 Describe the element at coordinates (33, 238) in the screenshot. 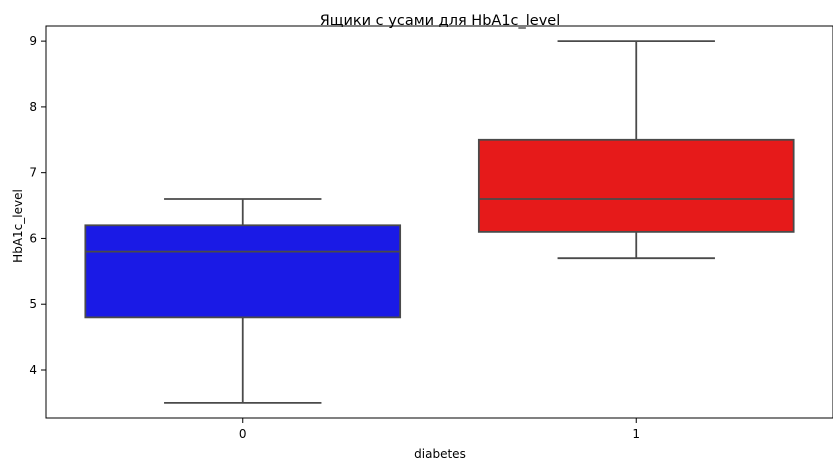

I see `y-tick-label: 6` at that location.